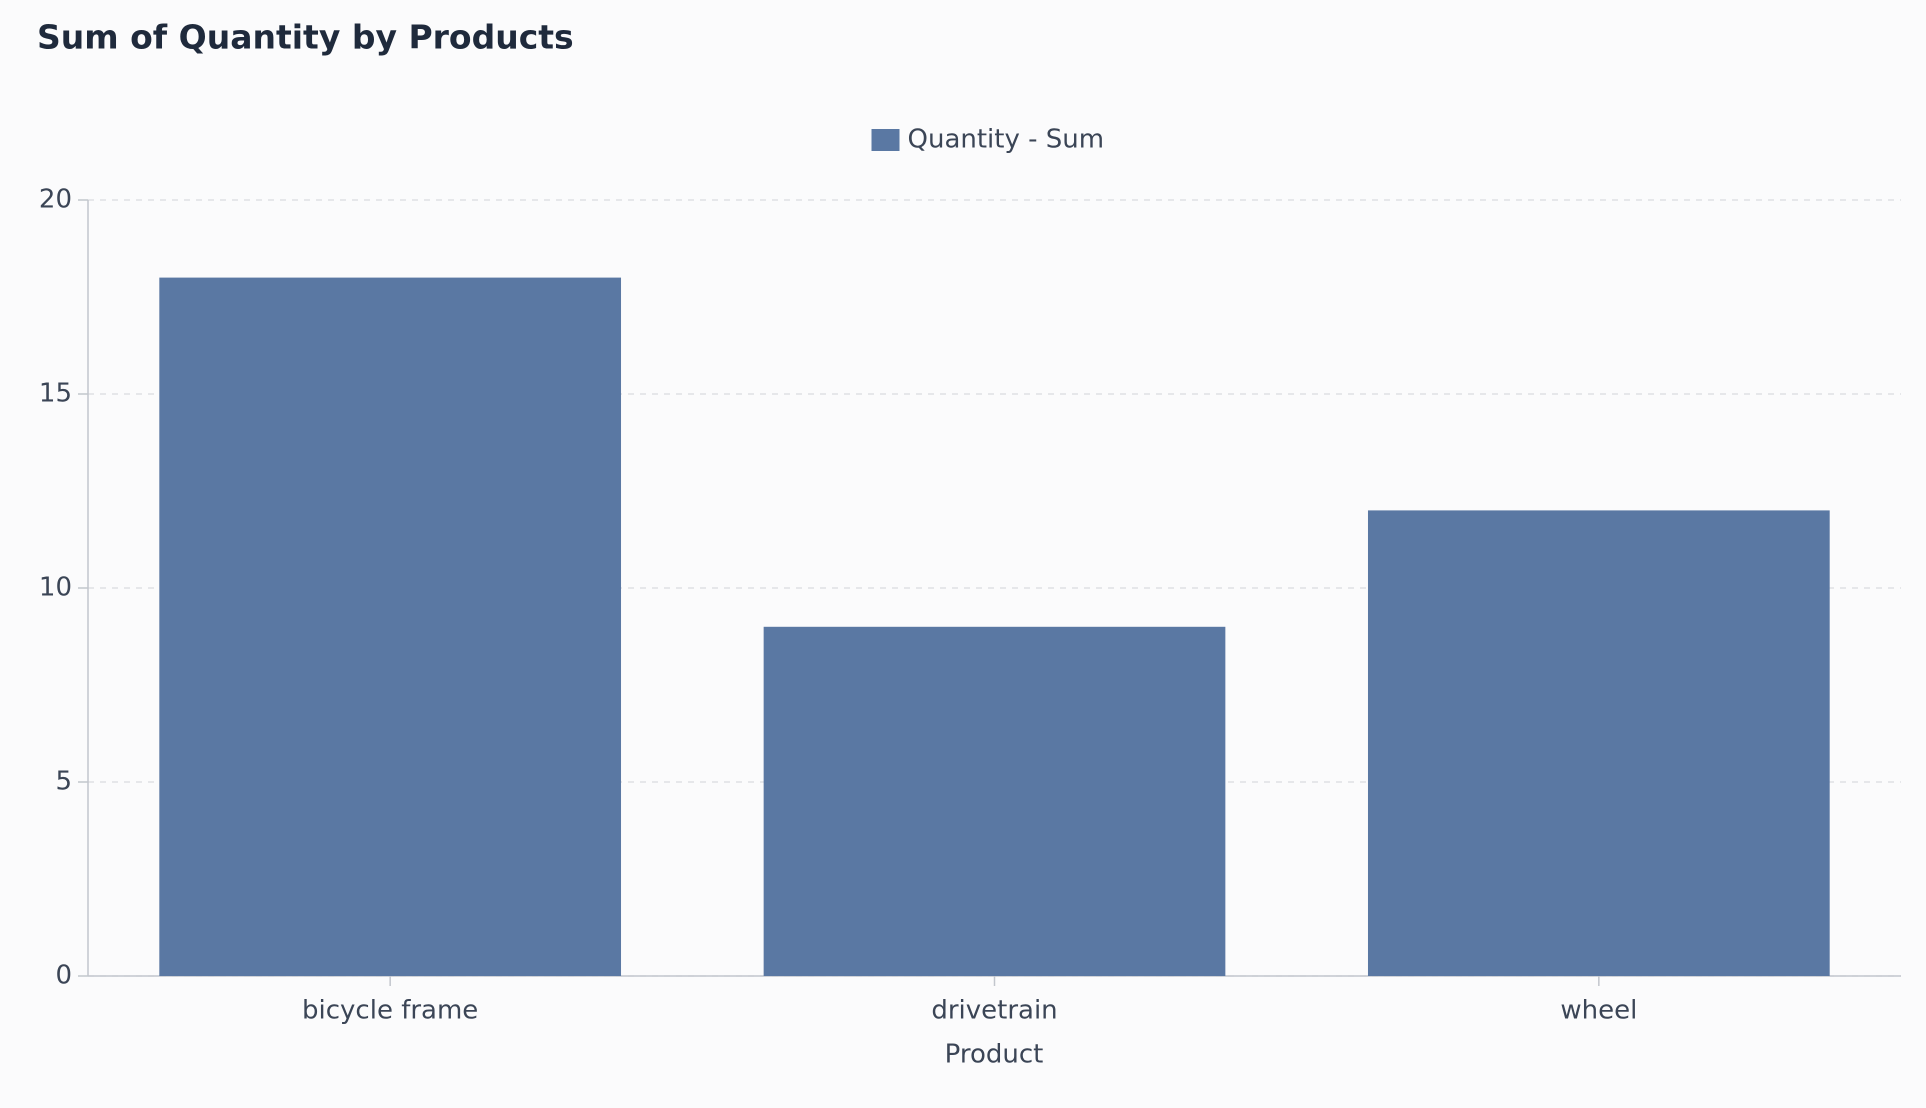 Image resolution: width=1926 pixels, height=1108 pixels. I want to click on x-tick-label: drivetrain, so click(994, 1011).